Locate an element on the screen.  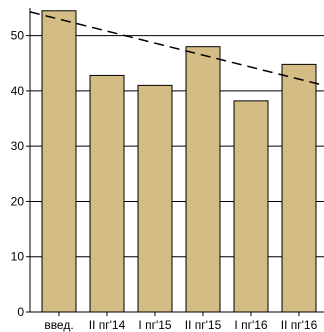
x-tick-label-0: введ. is located at coordinates (58, 325).